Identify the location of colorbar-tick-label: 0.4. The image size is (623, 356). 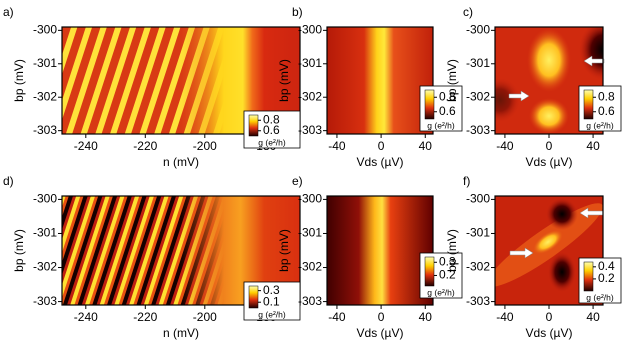
(606, 266).